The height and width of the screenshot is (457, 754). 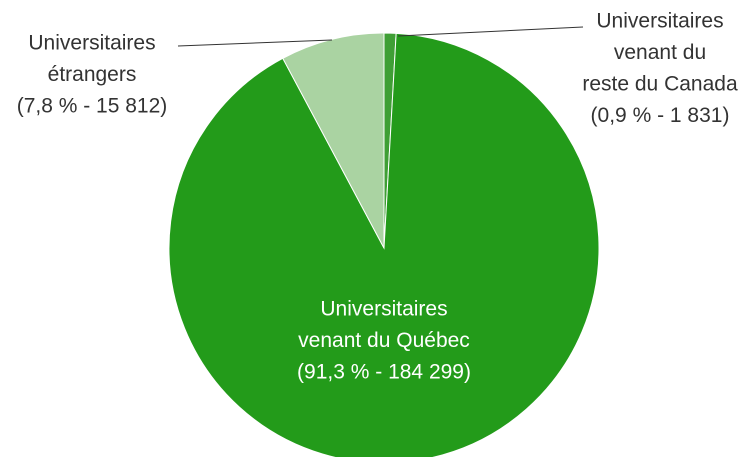 What do you see at coordinates (333, 140) in the screenshot?
I see `pie-slice` at bounding box center [333, 140].